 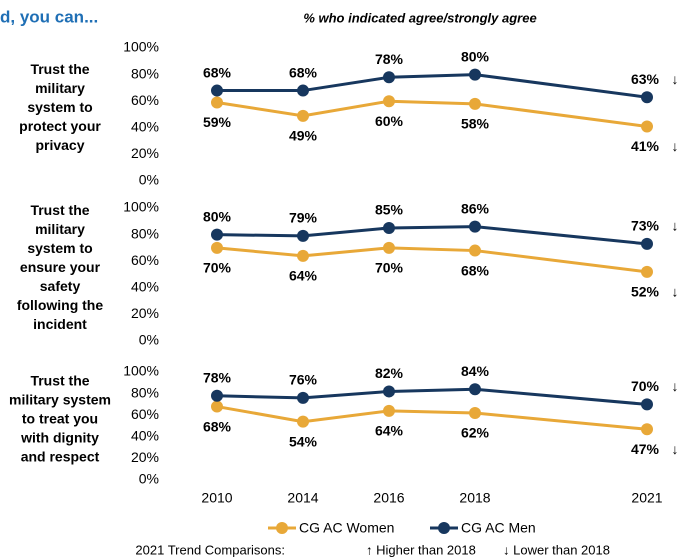 I want to click on legend-label: CG AC Women, so click(x=346, y=528).